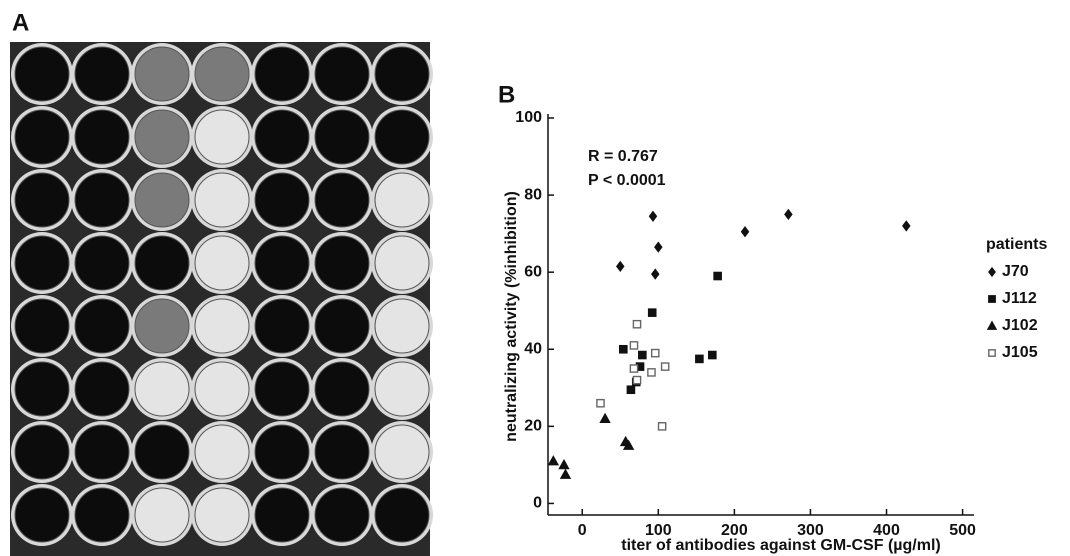  I want to click on y-axis-label: neutralizing activity (%inhibition), so click(511, 316).